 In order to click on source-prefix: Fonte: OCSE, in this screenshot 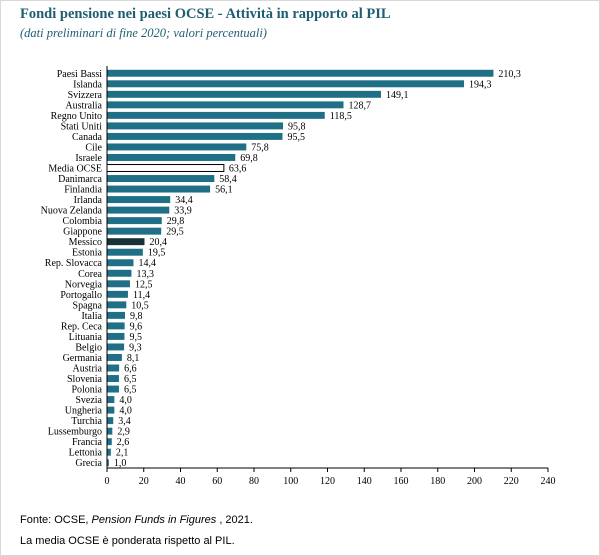, I will do `click(56, 520)`.